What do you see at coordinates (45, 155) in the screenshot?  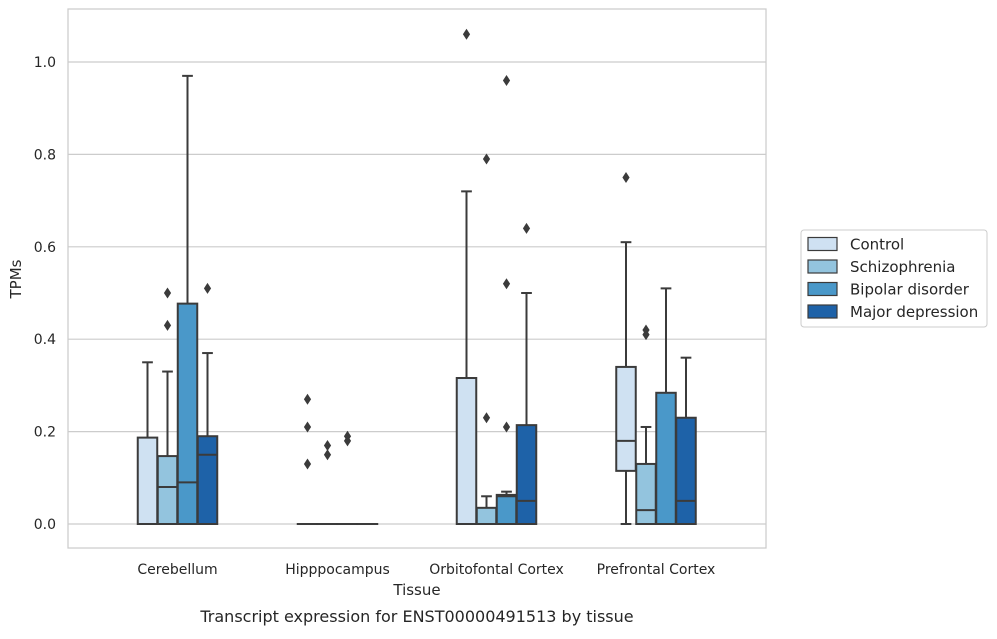 I see `y-tick-label: 0.8` at bounding box center [45, 155].